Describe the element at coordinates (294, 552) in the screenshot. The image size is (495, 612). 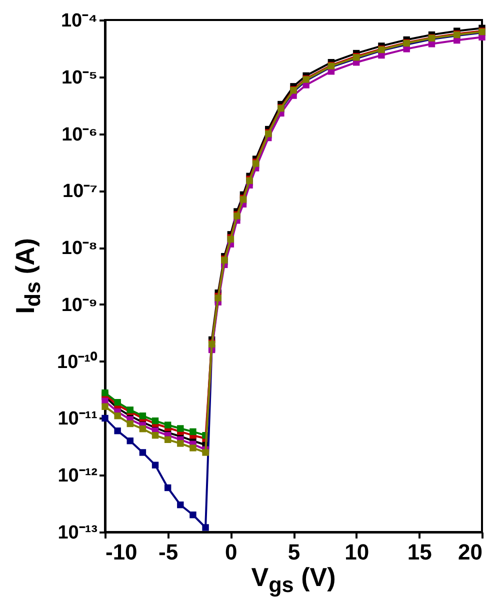
I see `x-tick-label: 5` at that location.